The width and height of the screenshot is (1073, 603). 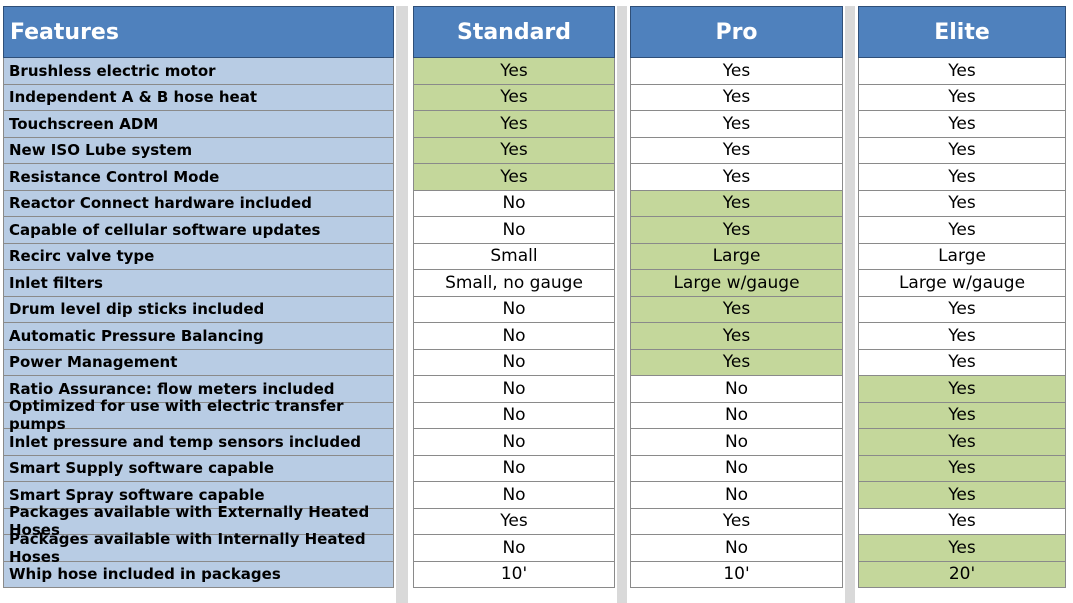 I want to click on feature-cell: Reactor Connect hardware included, so click(x=198, y=203).